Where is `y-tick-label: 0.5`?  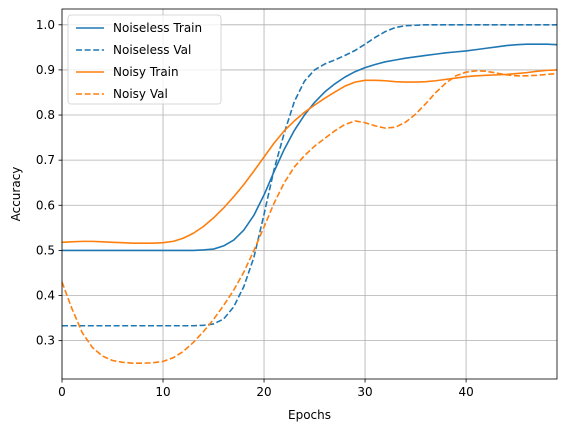
y-tick-label: 0.5 is located at coordinates (45, 250).